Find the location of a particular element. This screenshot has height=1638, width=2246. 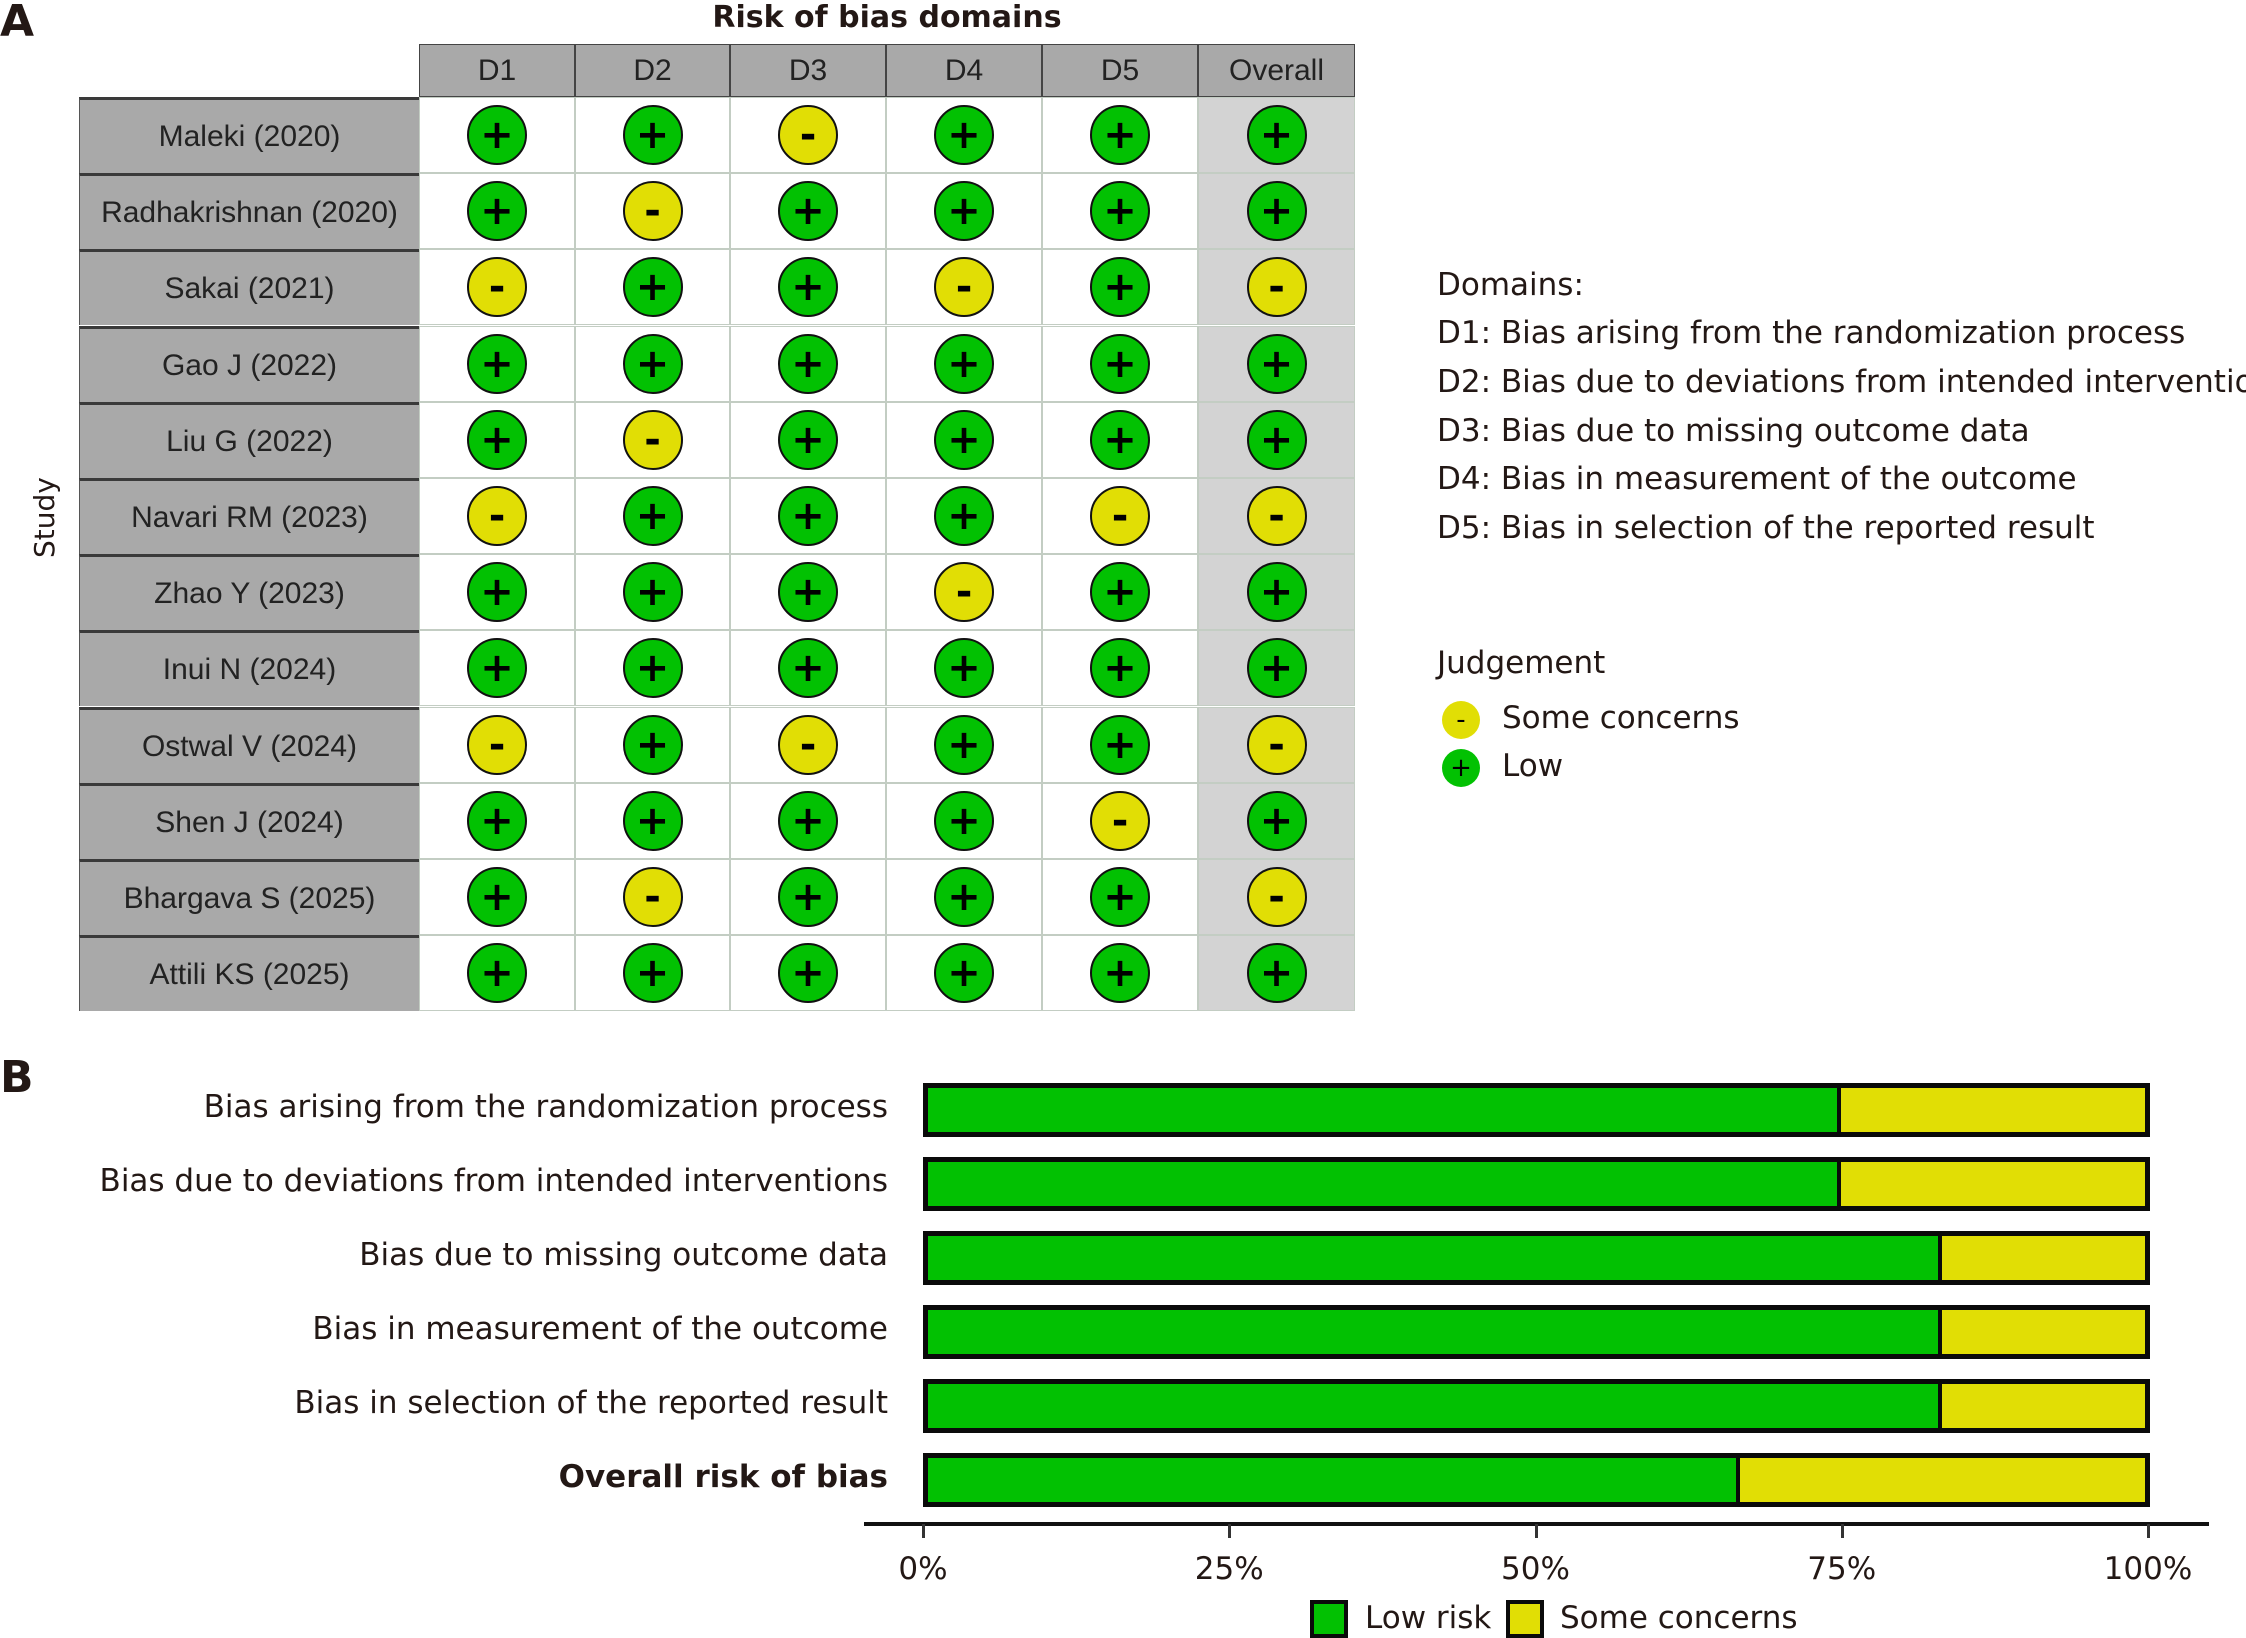

column-header-d3: D3 is located at coordinates (808, 70).